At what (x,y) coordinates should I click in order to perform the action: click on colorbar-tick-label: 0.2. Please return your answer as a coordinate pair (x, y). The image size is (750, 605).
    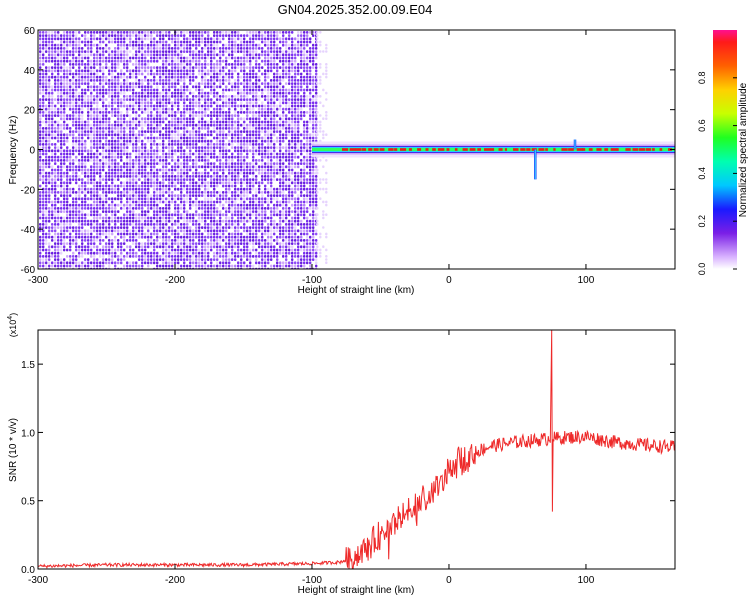
    Looking at the image, I should click on (702, 221).